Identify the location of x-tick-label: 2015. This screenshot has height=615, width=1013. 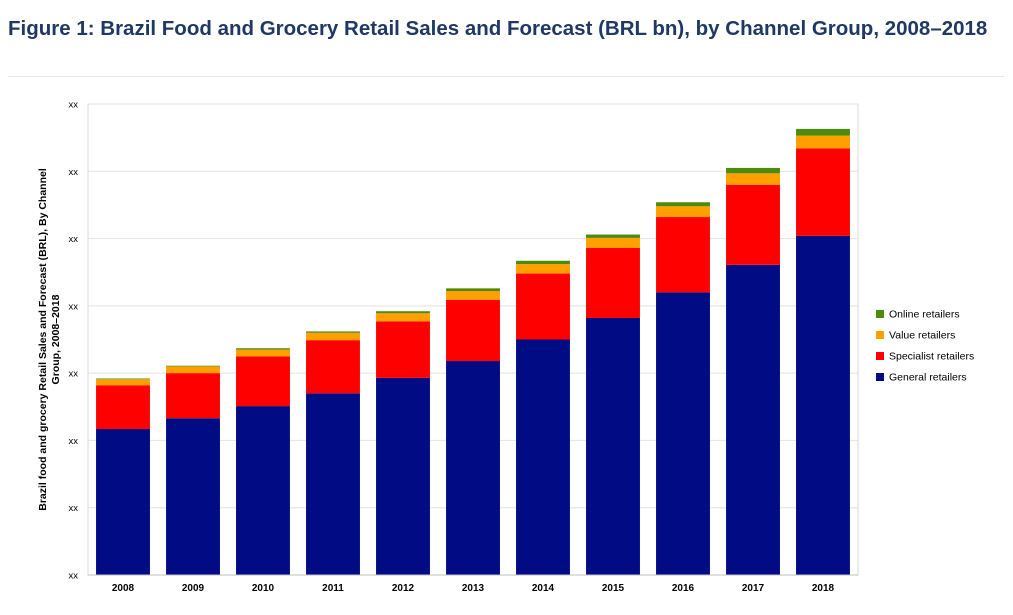
(613, 588).